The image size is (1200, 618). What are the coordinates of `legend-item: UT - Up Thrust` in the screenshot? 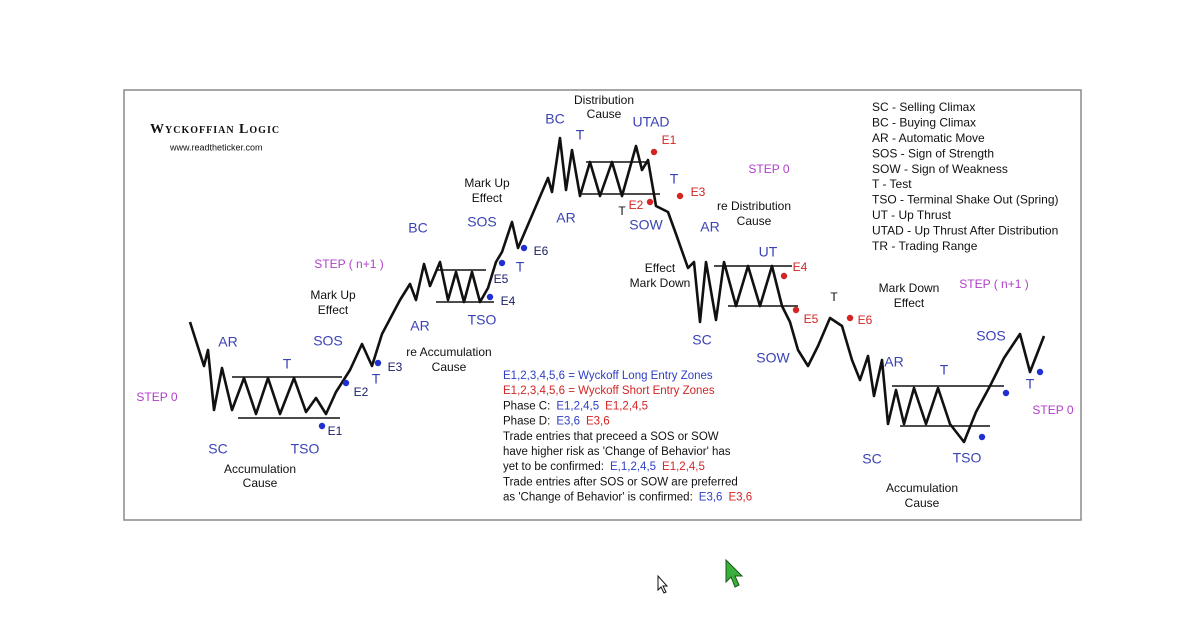 It's located at (912, 215).